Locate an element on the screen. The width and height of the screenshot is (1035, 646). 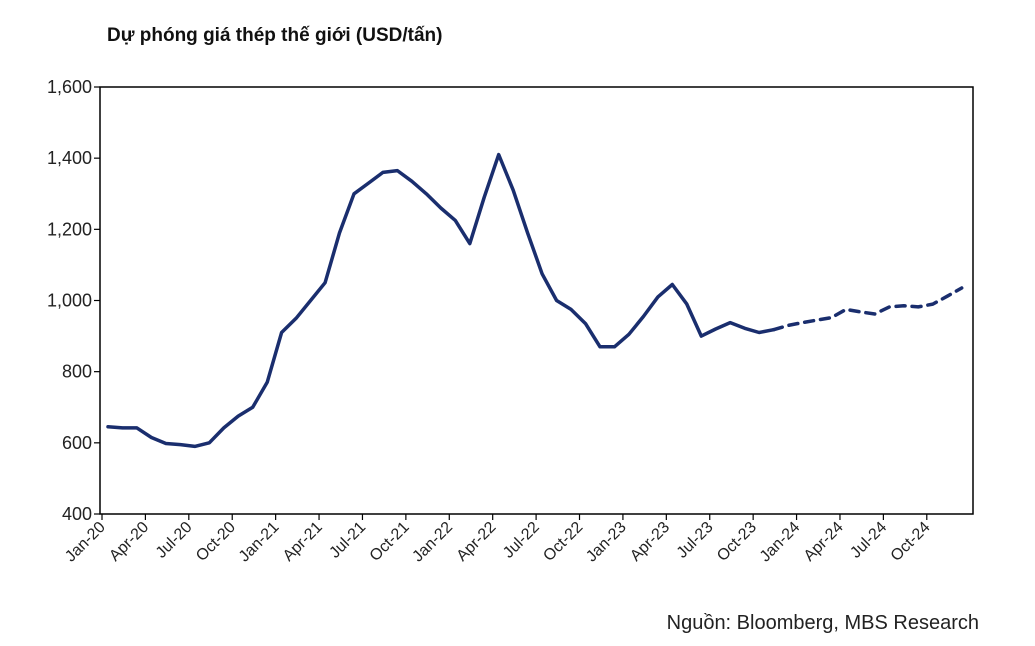
x-tick-label: Oct-21 is located at coordinates (390, 542).